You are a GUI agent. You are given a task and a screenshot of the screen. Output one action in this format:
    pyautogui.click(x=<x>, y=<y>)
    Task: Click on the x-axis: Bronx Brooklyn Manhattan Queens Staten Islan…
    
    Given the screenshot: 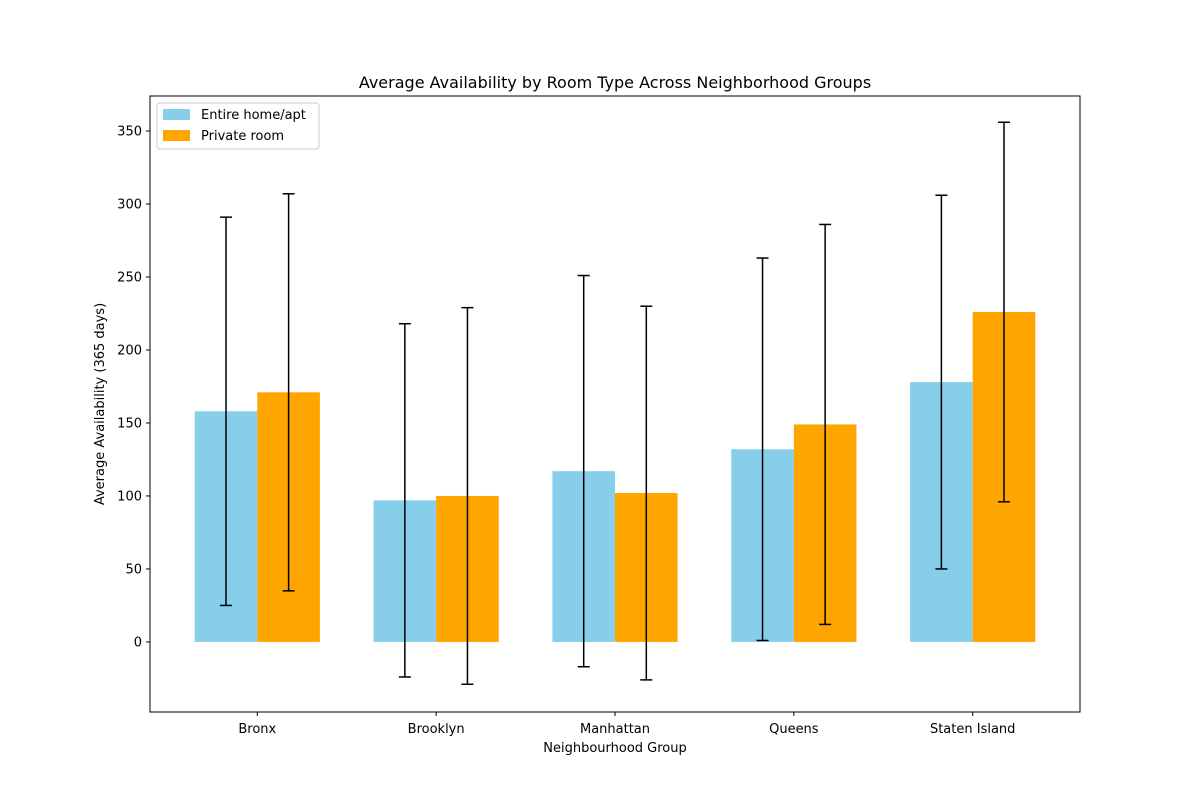 What is the action you would take?
    pyautogui.click(x=626, y=724)
    